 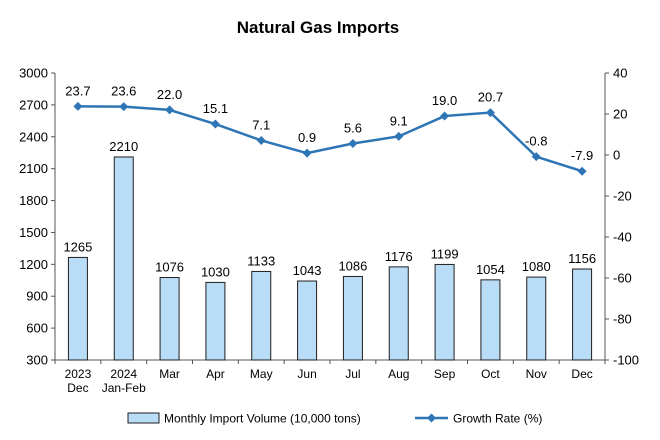 What do you see at coordinates (536, 374) in the screenshot?
I see `x-tick-label: Nov` at bounding box center [536, 374].